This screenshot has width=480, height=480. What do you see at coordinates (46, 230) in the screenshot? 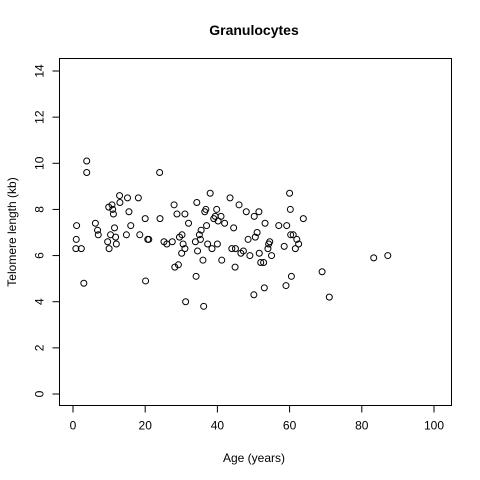
I see `y-axis: 0 2 4 6 8 10 12 14` at bounding box center [46, 230].